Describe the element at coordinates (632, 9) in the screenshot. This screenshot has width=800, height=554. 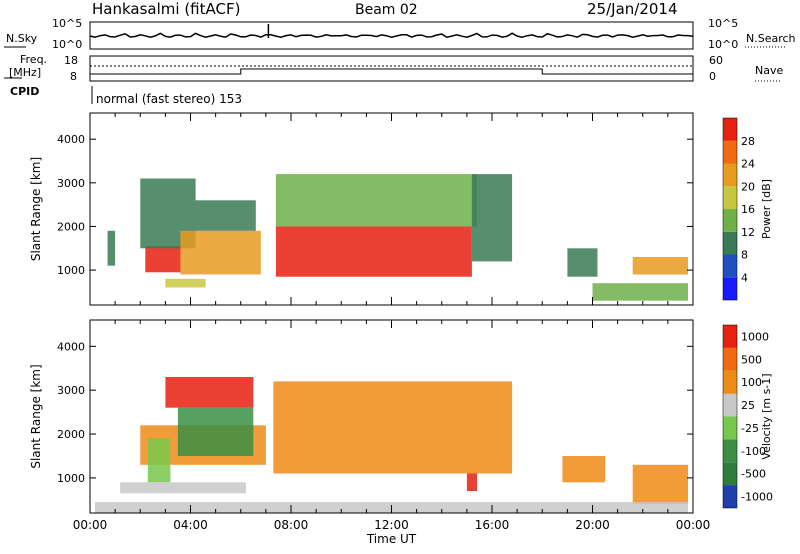
I see `date-title: 25/Jan/2014` at that location.